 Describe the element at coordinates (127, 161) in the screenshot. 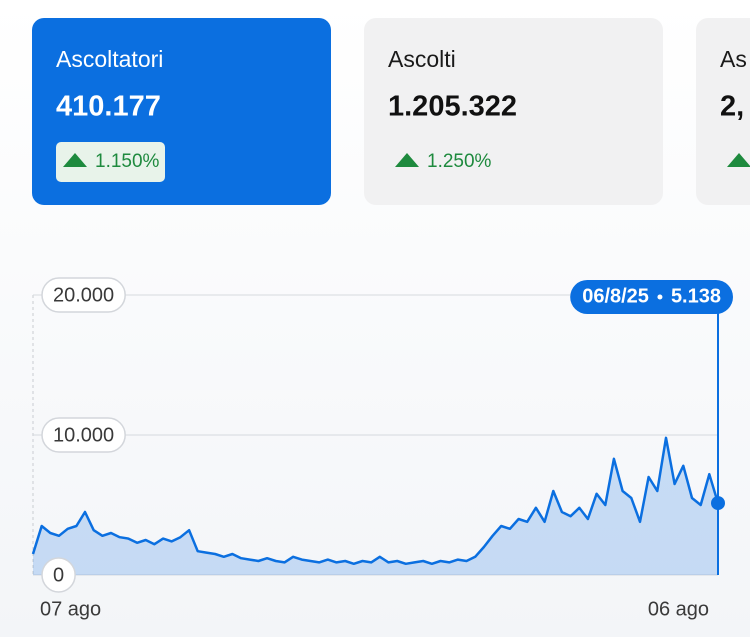

I see `change-value: 1.150%` at that location.